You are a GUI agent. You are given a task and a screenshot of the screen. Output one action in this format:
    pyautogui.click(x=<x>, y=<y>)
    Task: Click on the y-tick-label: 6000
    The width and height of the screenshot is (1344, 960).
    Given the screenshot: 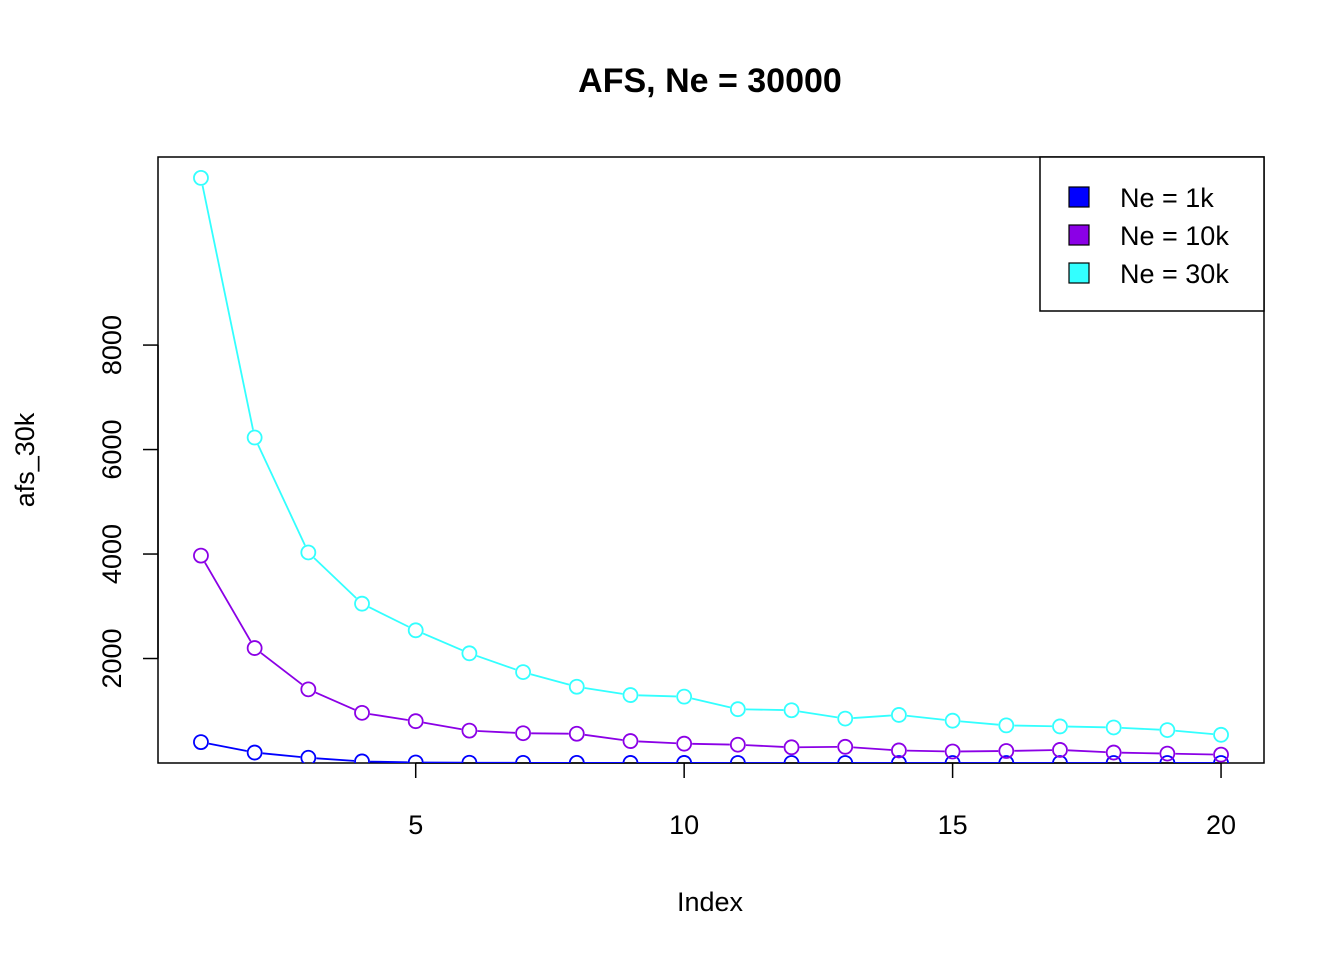 What is the action you would take?
    pyautogui.click(x=112, y=450)
    